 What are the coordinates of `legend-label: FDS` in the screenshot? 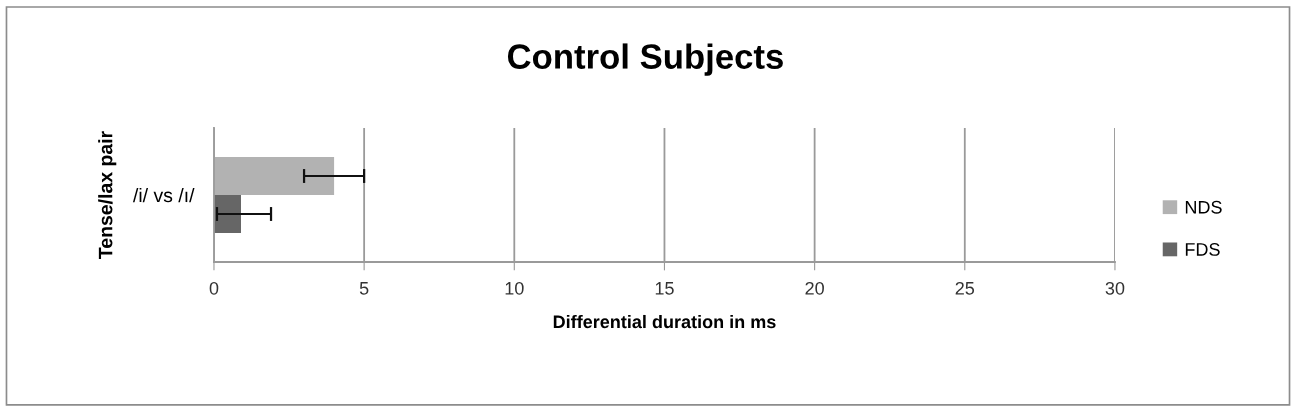 It's located at (1202, 249).